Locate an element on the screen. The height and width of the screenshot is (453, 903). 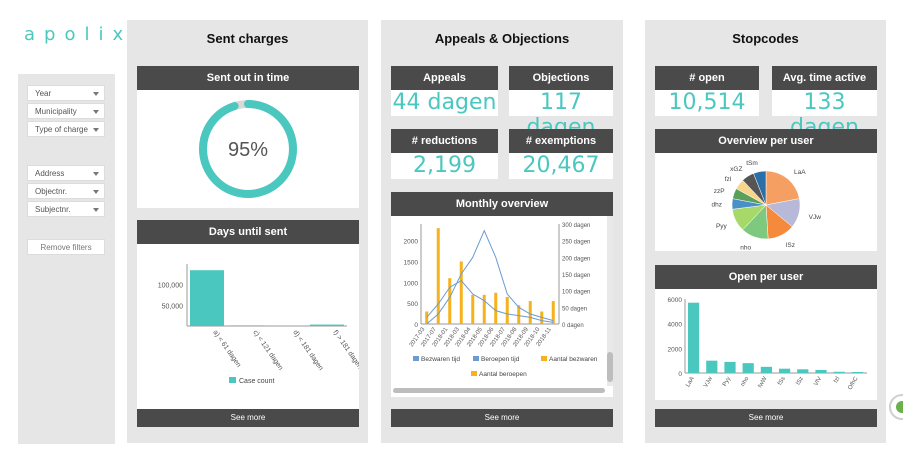
y-right-tick-label: 200 dagen is located at coordinates (576, 259).